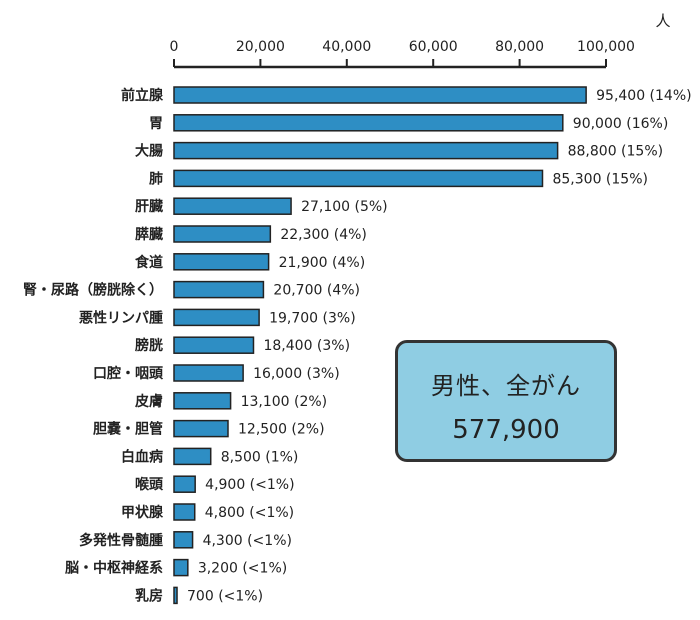 The height and width of the screenshot is (620, 700). I want to click on category-label: 肝臓, so click(149, 206).